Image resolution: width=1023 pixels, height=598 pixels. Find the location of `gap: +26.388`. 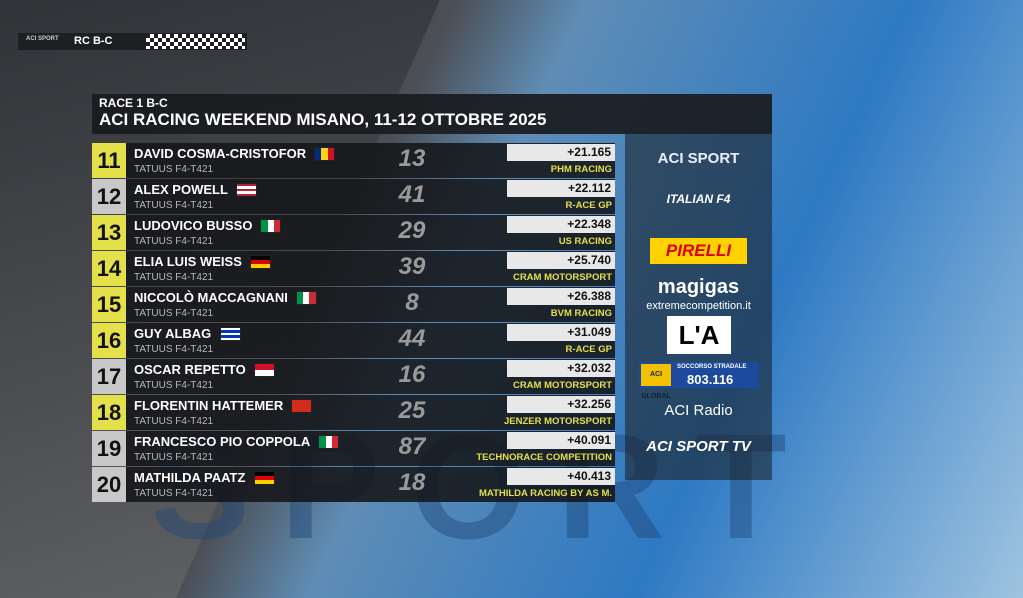

gap: +26.388 is located at coordinates (561, 296).